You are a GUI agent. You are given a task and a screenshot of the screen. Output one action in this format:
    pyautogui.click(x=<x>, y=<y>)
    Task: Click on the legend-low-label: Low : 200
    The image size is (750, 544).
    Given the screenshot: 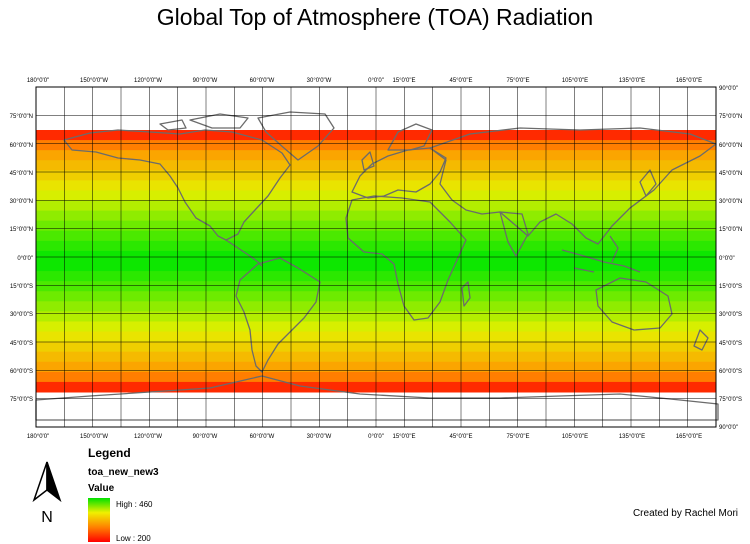 What is the action you would take?
    pyautogui.click(x=133, y=538)
    